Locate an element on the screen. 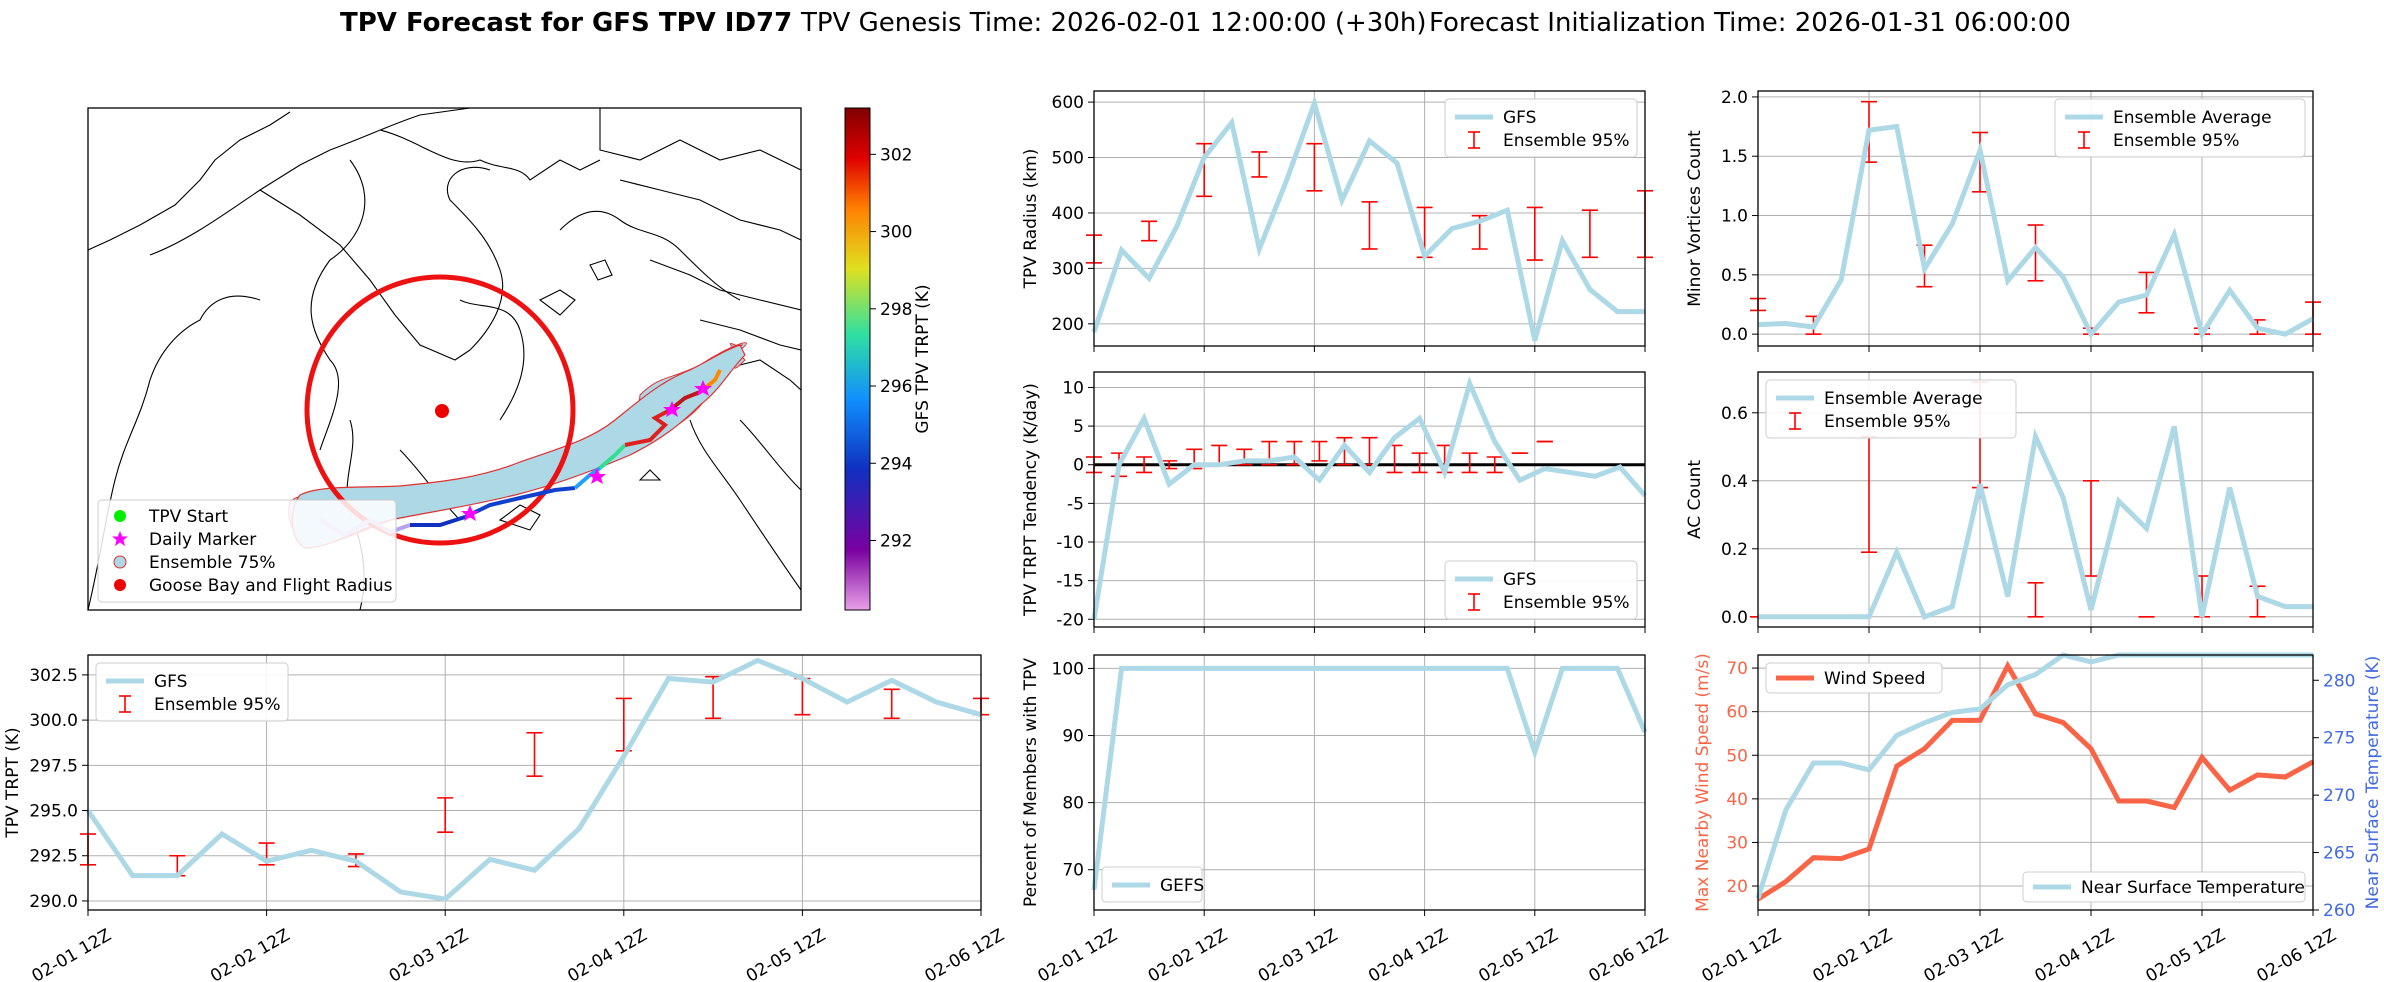 This screenshot has width=2384, height=982. members-ytick-label-1: 80 is located at coordinates (1073, 804).